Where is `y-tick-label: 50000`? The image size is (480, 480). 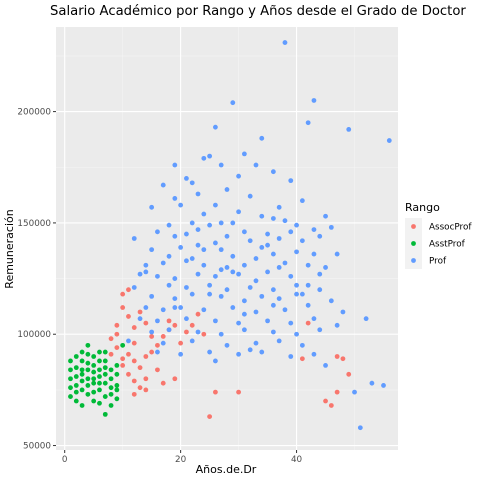 y-tick-label: 50000 is located at coordinates (37, 447).